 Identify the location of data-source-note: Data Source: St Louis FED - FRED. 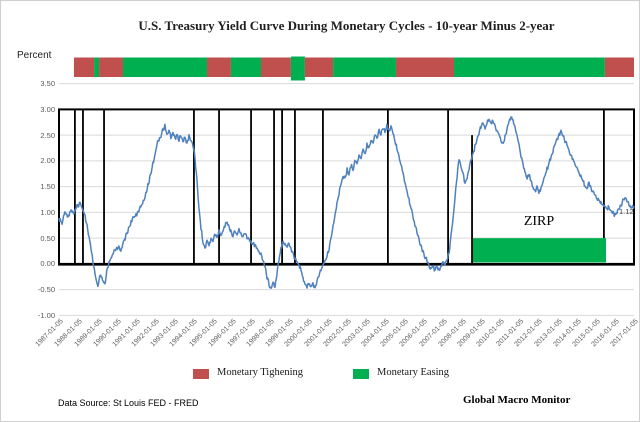
(128, 403).